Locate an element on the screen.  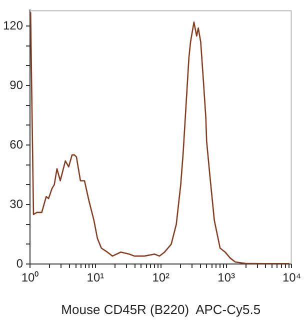
y-tick-label: 60 is located at coordinates (17, 144).